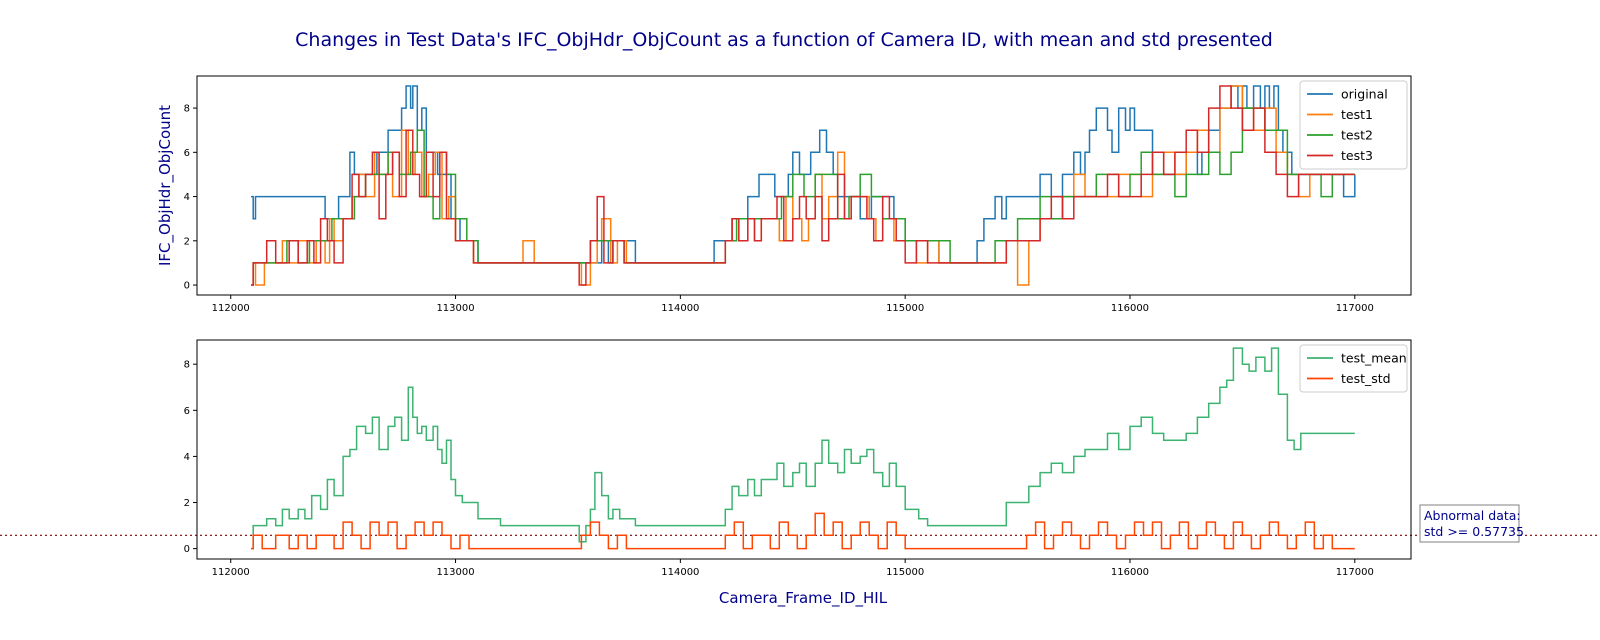  I want to click on threshold-note-box, so click(1469, 523).